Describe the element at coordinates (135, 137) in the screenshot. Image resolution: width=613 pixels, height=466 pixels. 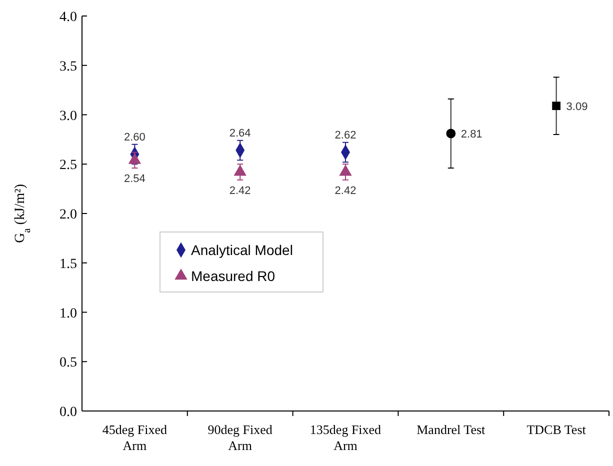
I see `data-label: 2.60` at that location.